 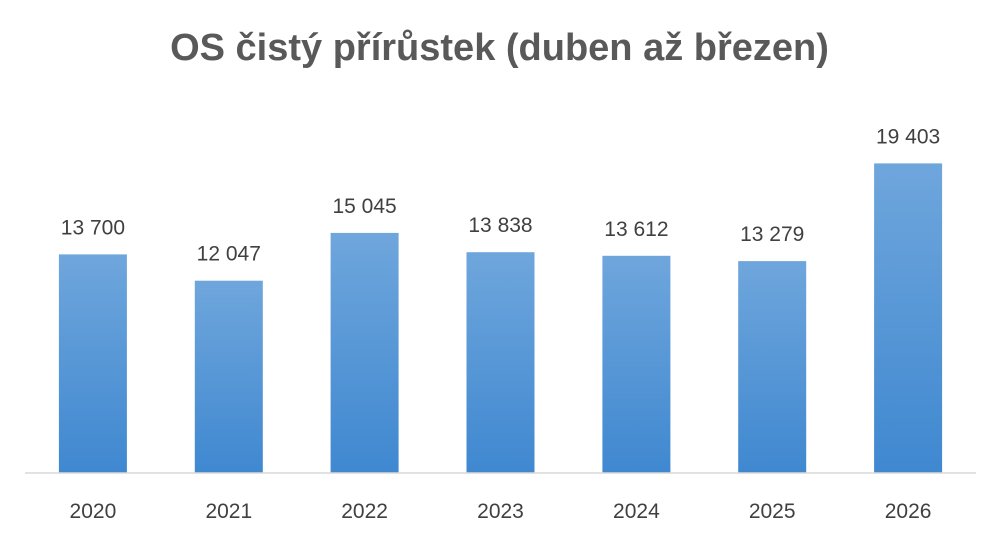 I want to click on data-label-2024: 13 612, so click(x=636, y=229).